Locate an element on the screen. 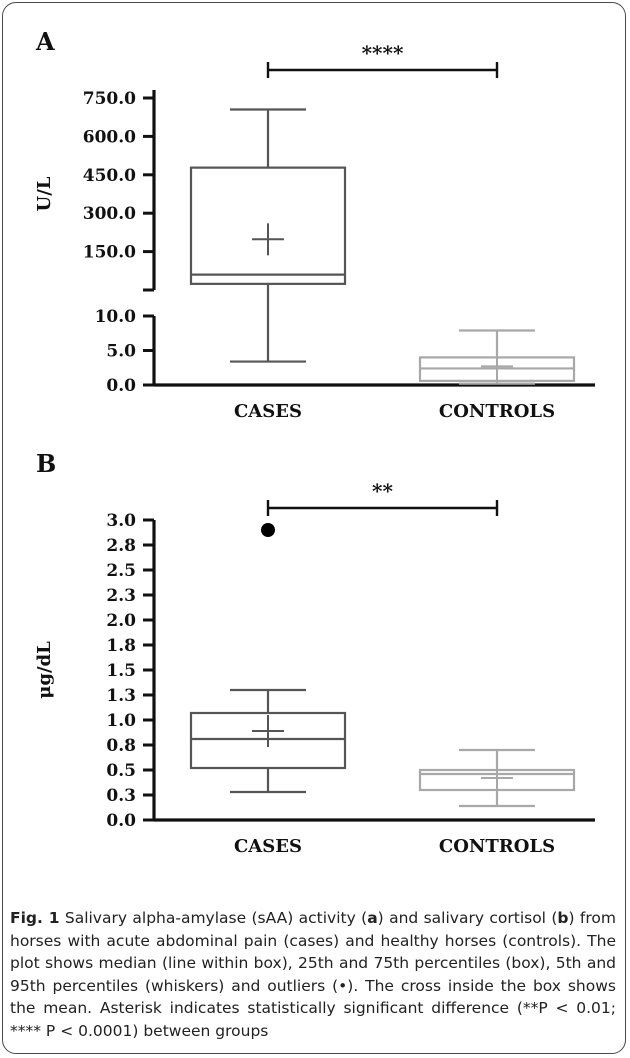 The height and width of the screenshot is (1058, 630). panel-label-a: A is located at coordinates (45, 41).